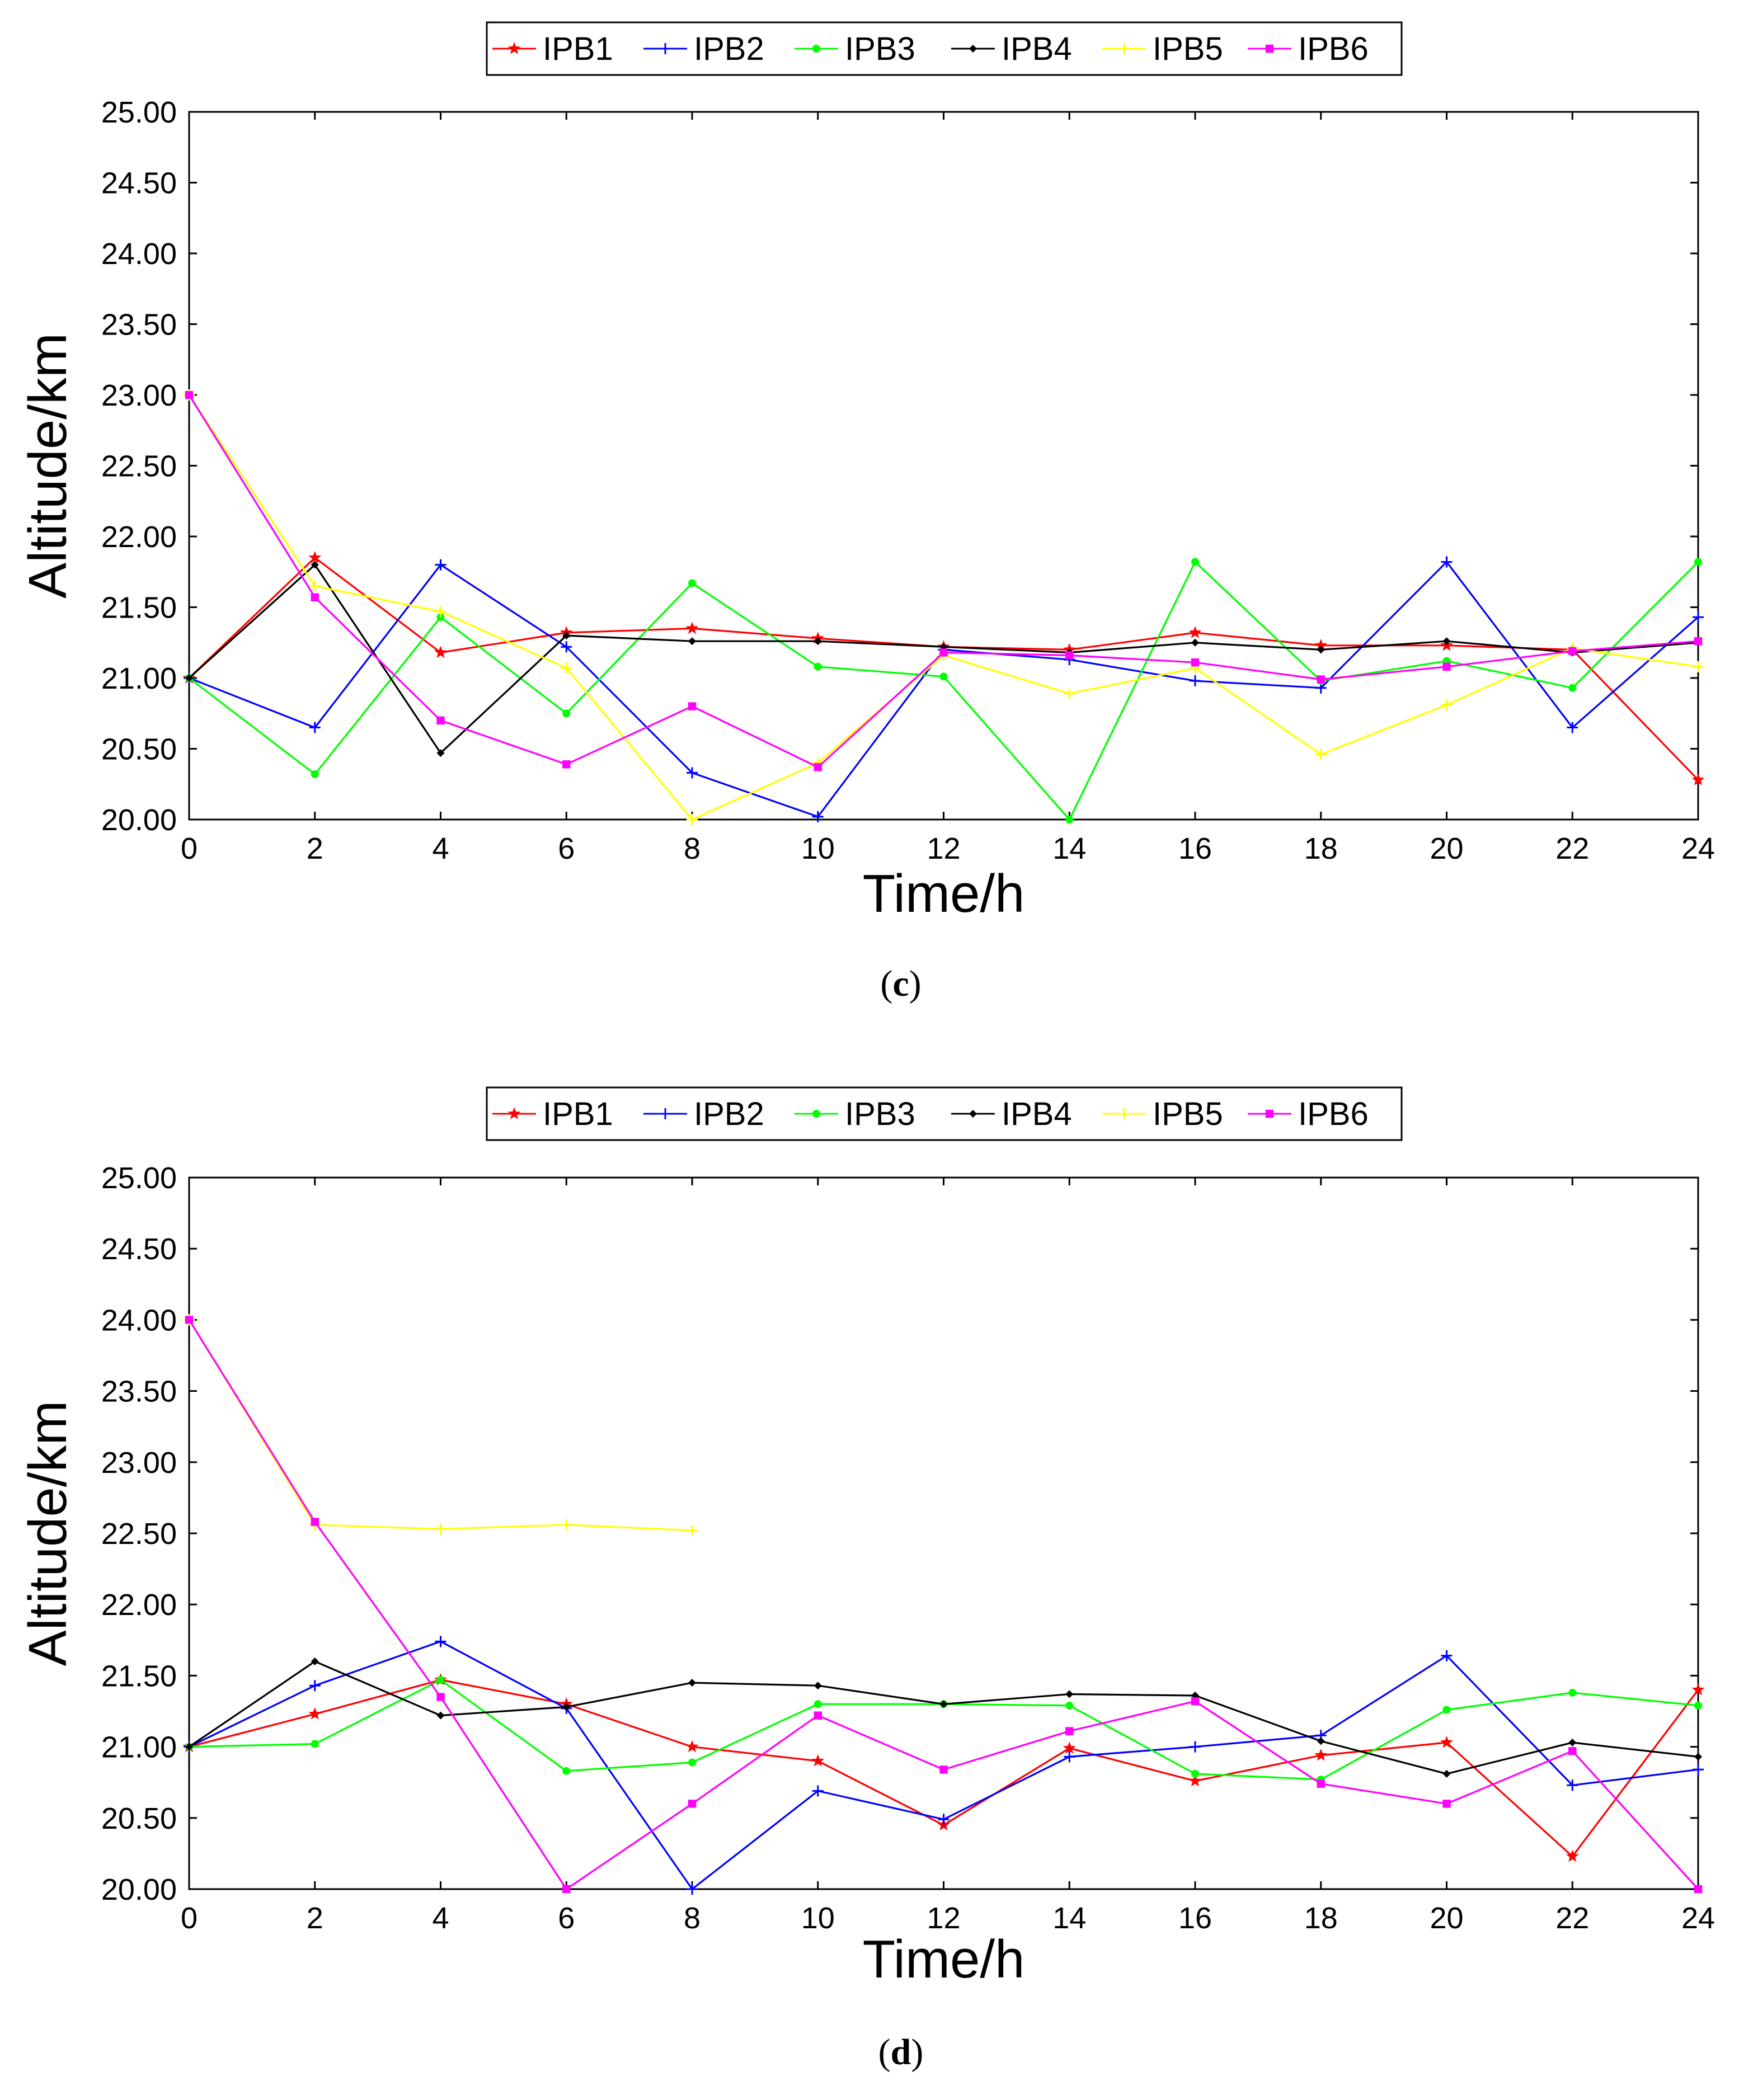 The image size is (1739, 2100). What do you see at coordinates (139, 325) in the screenshot?
I see `y-tick-label: 23.50` at bounding box center [139, 325].